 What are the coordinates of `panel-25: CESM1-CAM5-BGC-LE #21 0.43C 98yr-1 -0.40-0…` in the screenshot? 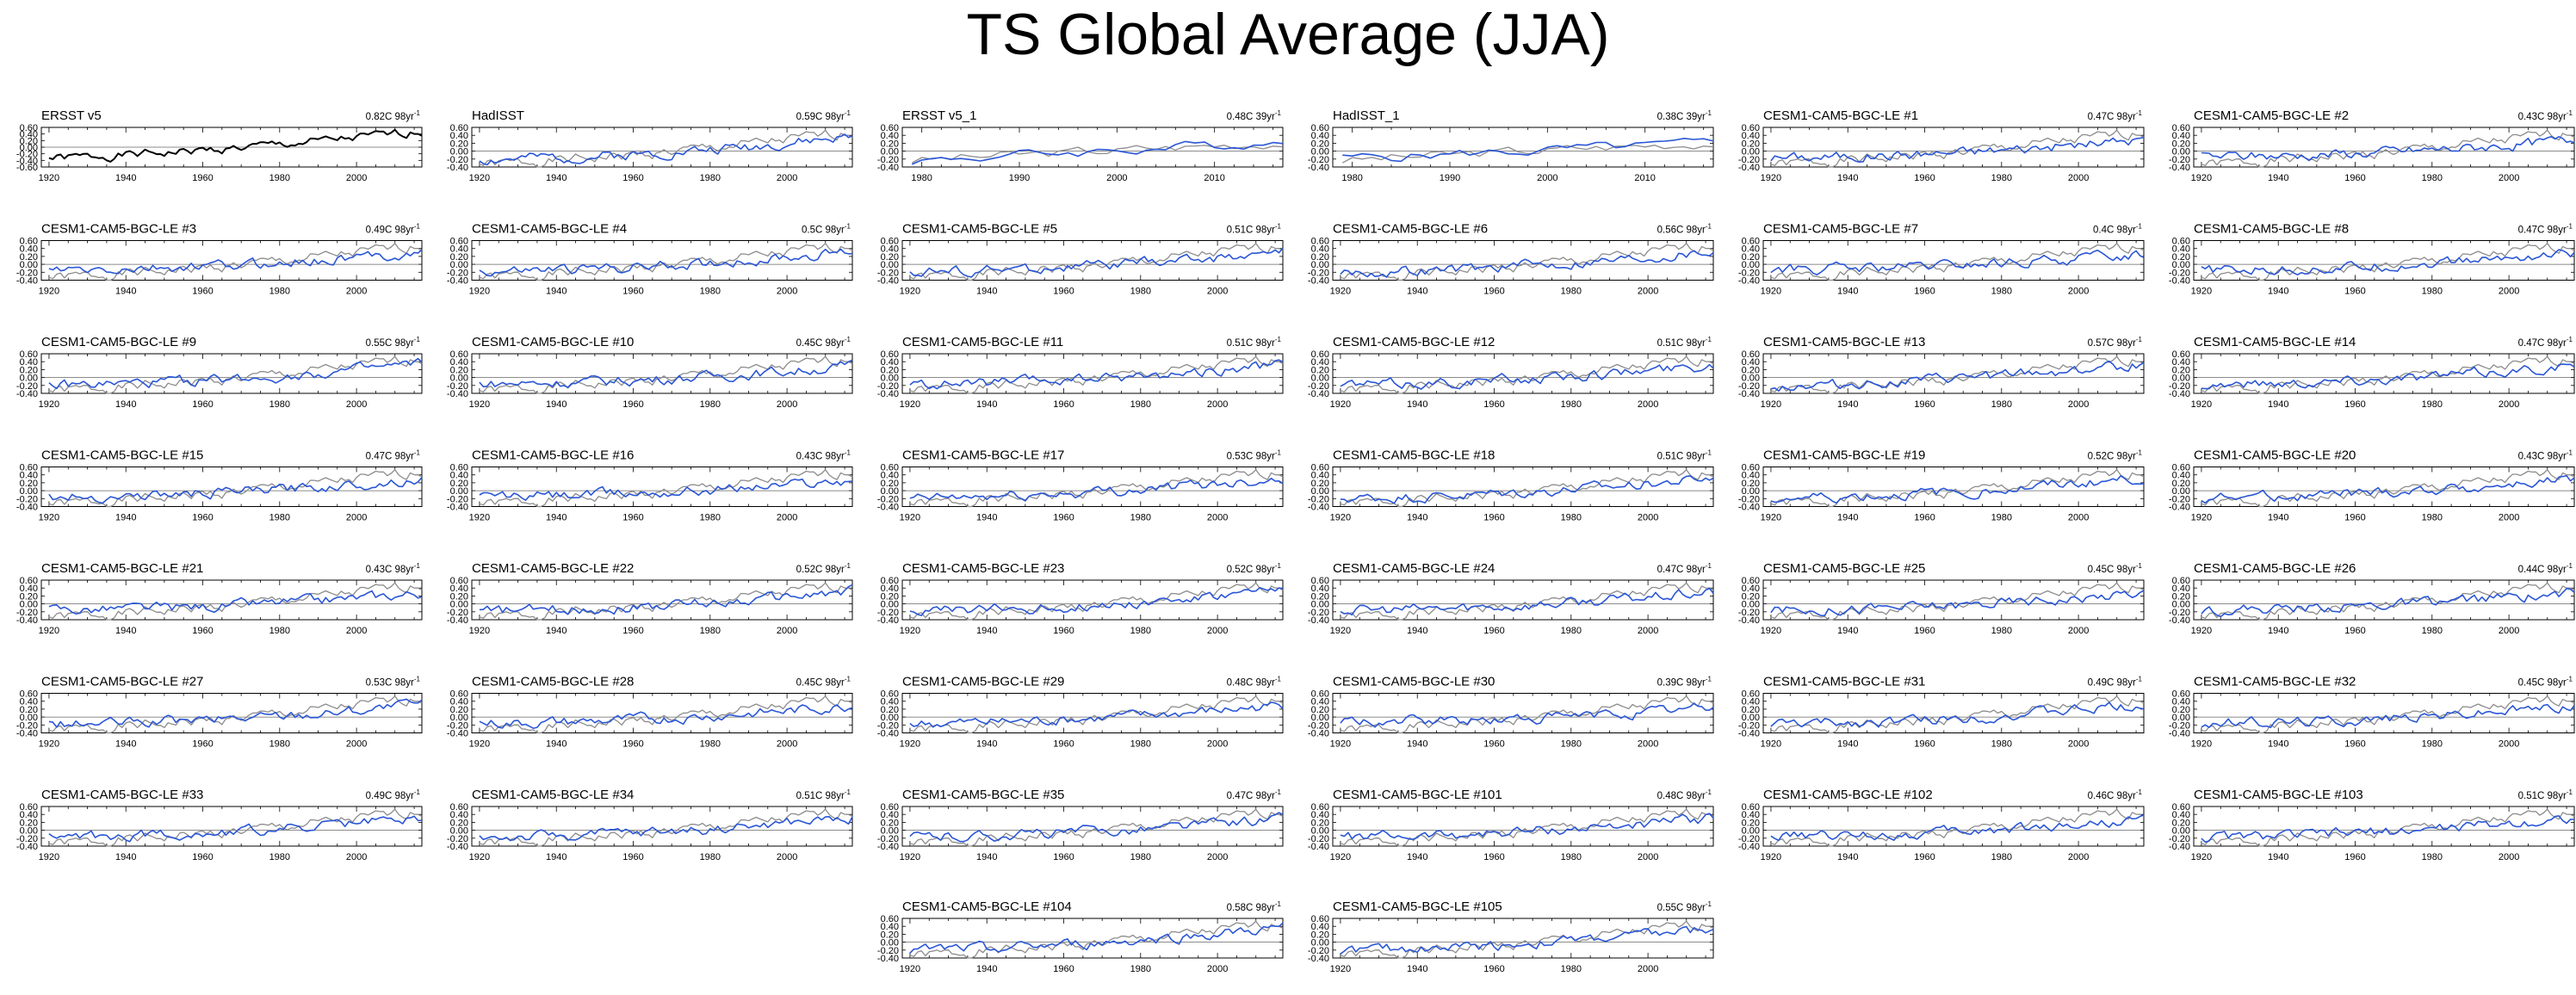 It's located at (219, 599).